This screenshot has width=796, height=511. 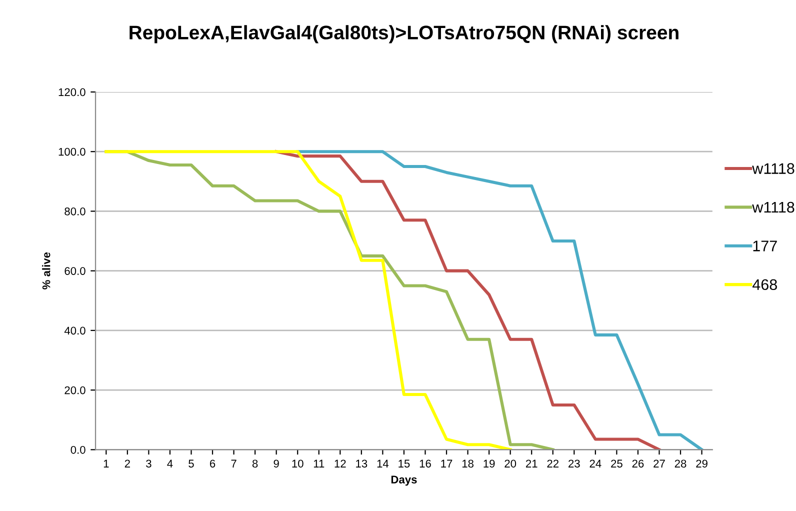 I want to click on legend-label: 177, so click(x=765, y=246).